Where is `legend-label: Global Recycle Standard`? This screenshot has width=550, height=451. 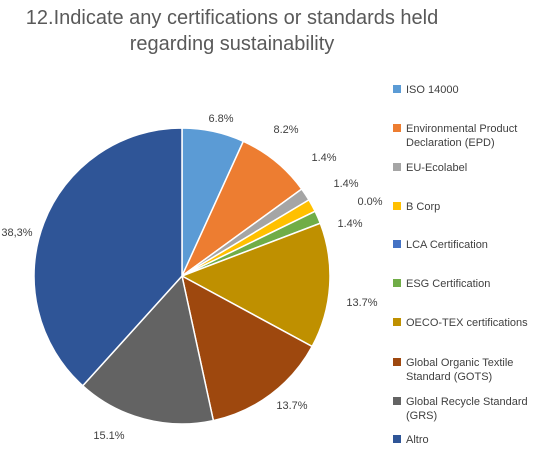 legend-label: Global Recycle Standard is located at coordinates (467, 402).